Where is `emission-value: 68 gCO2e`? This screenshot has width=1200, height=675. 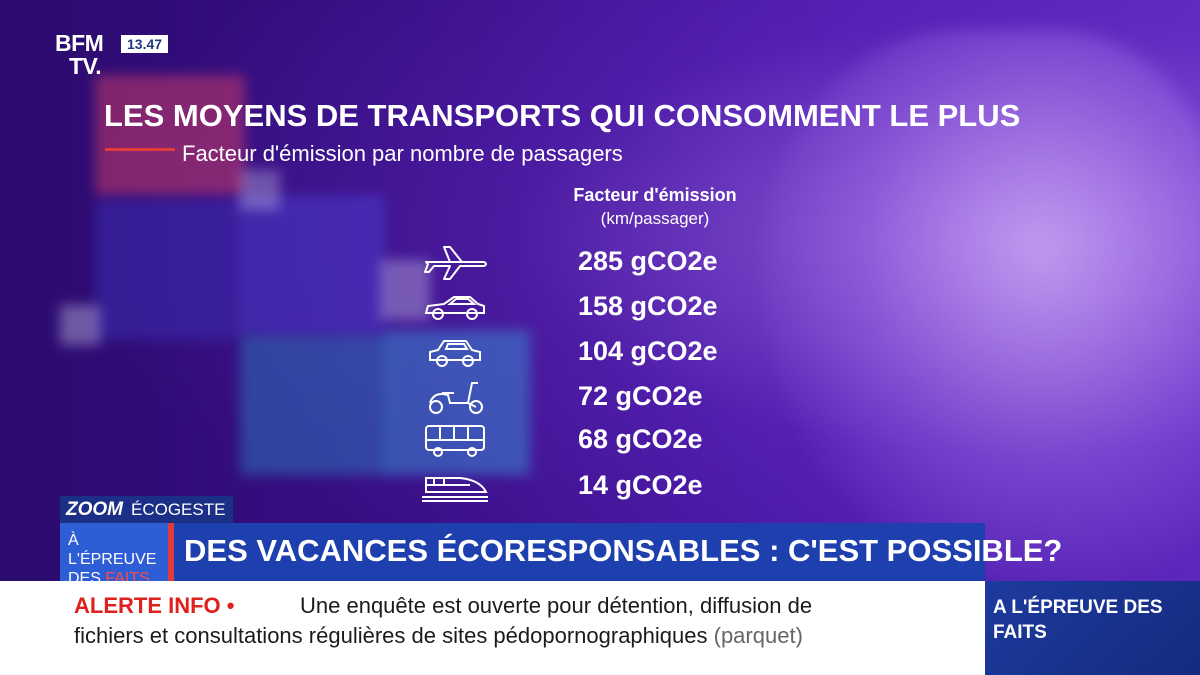 emission-value: 68 gCO2e is located at coordinates (640, 439).